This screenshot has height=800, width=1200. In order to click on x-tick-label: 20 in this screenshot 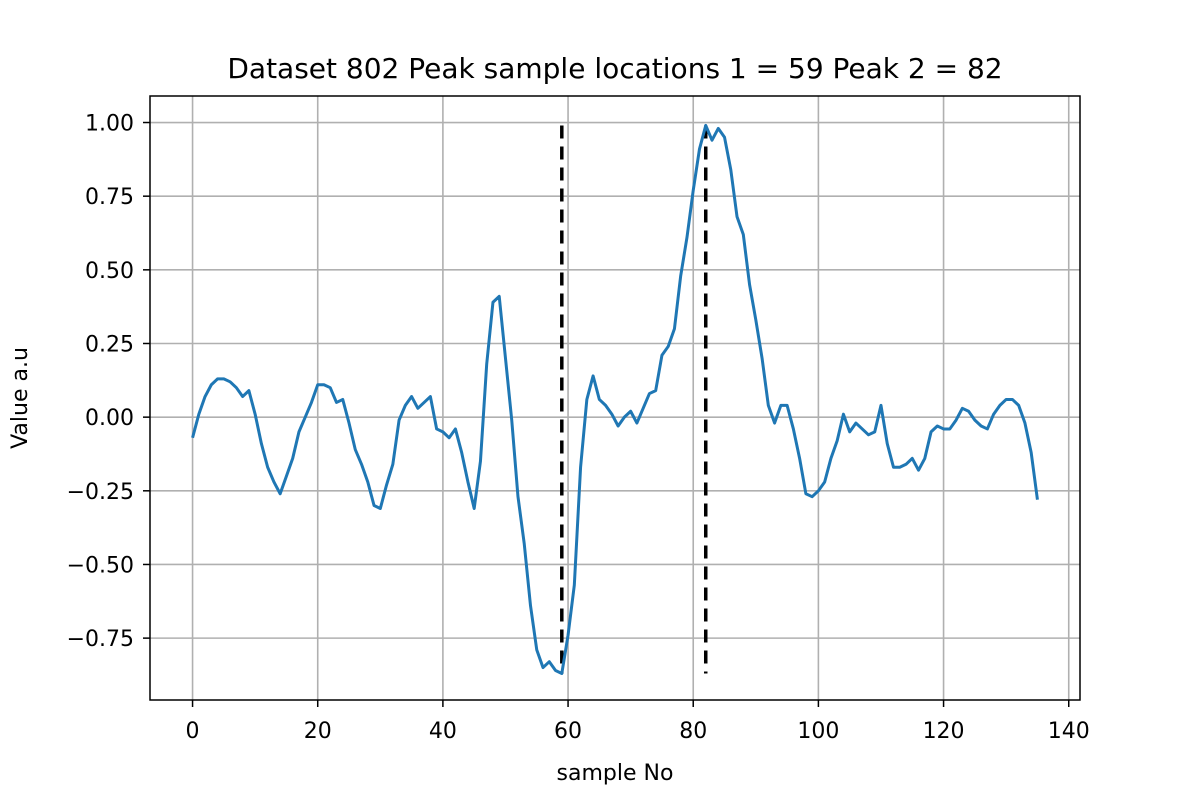, I will do `click(318, 731)`.